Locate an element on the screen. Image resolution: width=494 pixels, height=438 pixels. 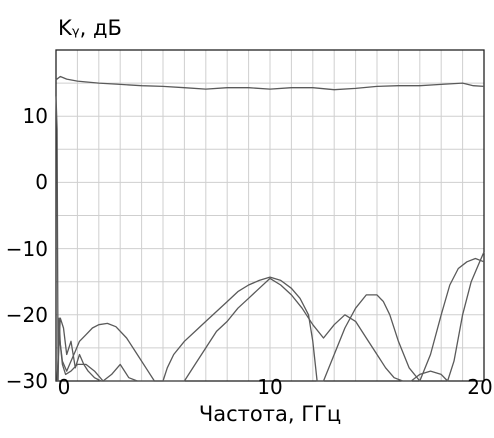
y-axis-label: Kᵧ, дБ is located at coordinates (90, 28).